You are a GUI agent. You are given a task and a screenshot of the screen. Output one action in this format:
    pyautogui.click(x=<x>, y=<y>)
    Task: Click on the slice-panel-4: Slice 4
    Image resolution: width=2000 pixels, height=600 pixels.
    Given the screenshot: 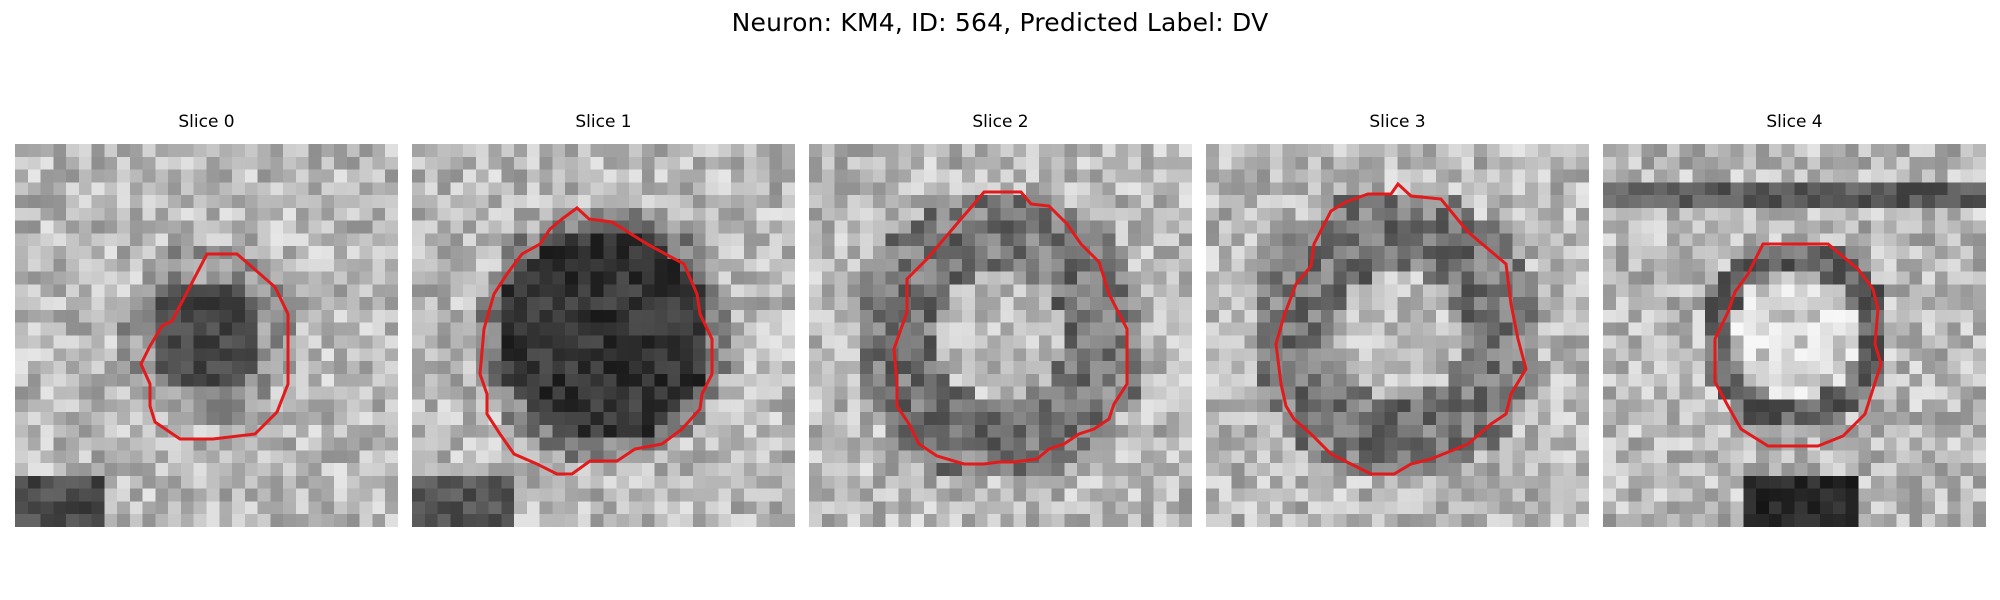 What is the action you would take?
    pyautogui.click(x=1794, y=318)
    